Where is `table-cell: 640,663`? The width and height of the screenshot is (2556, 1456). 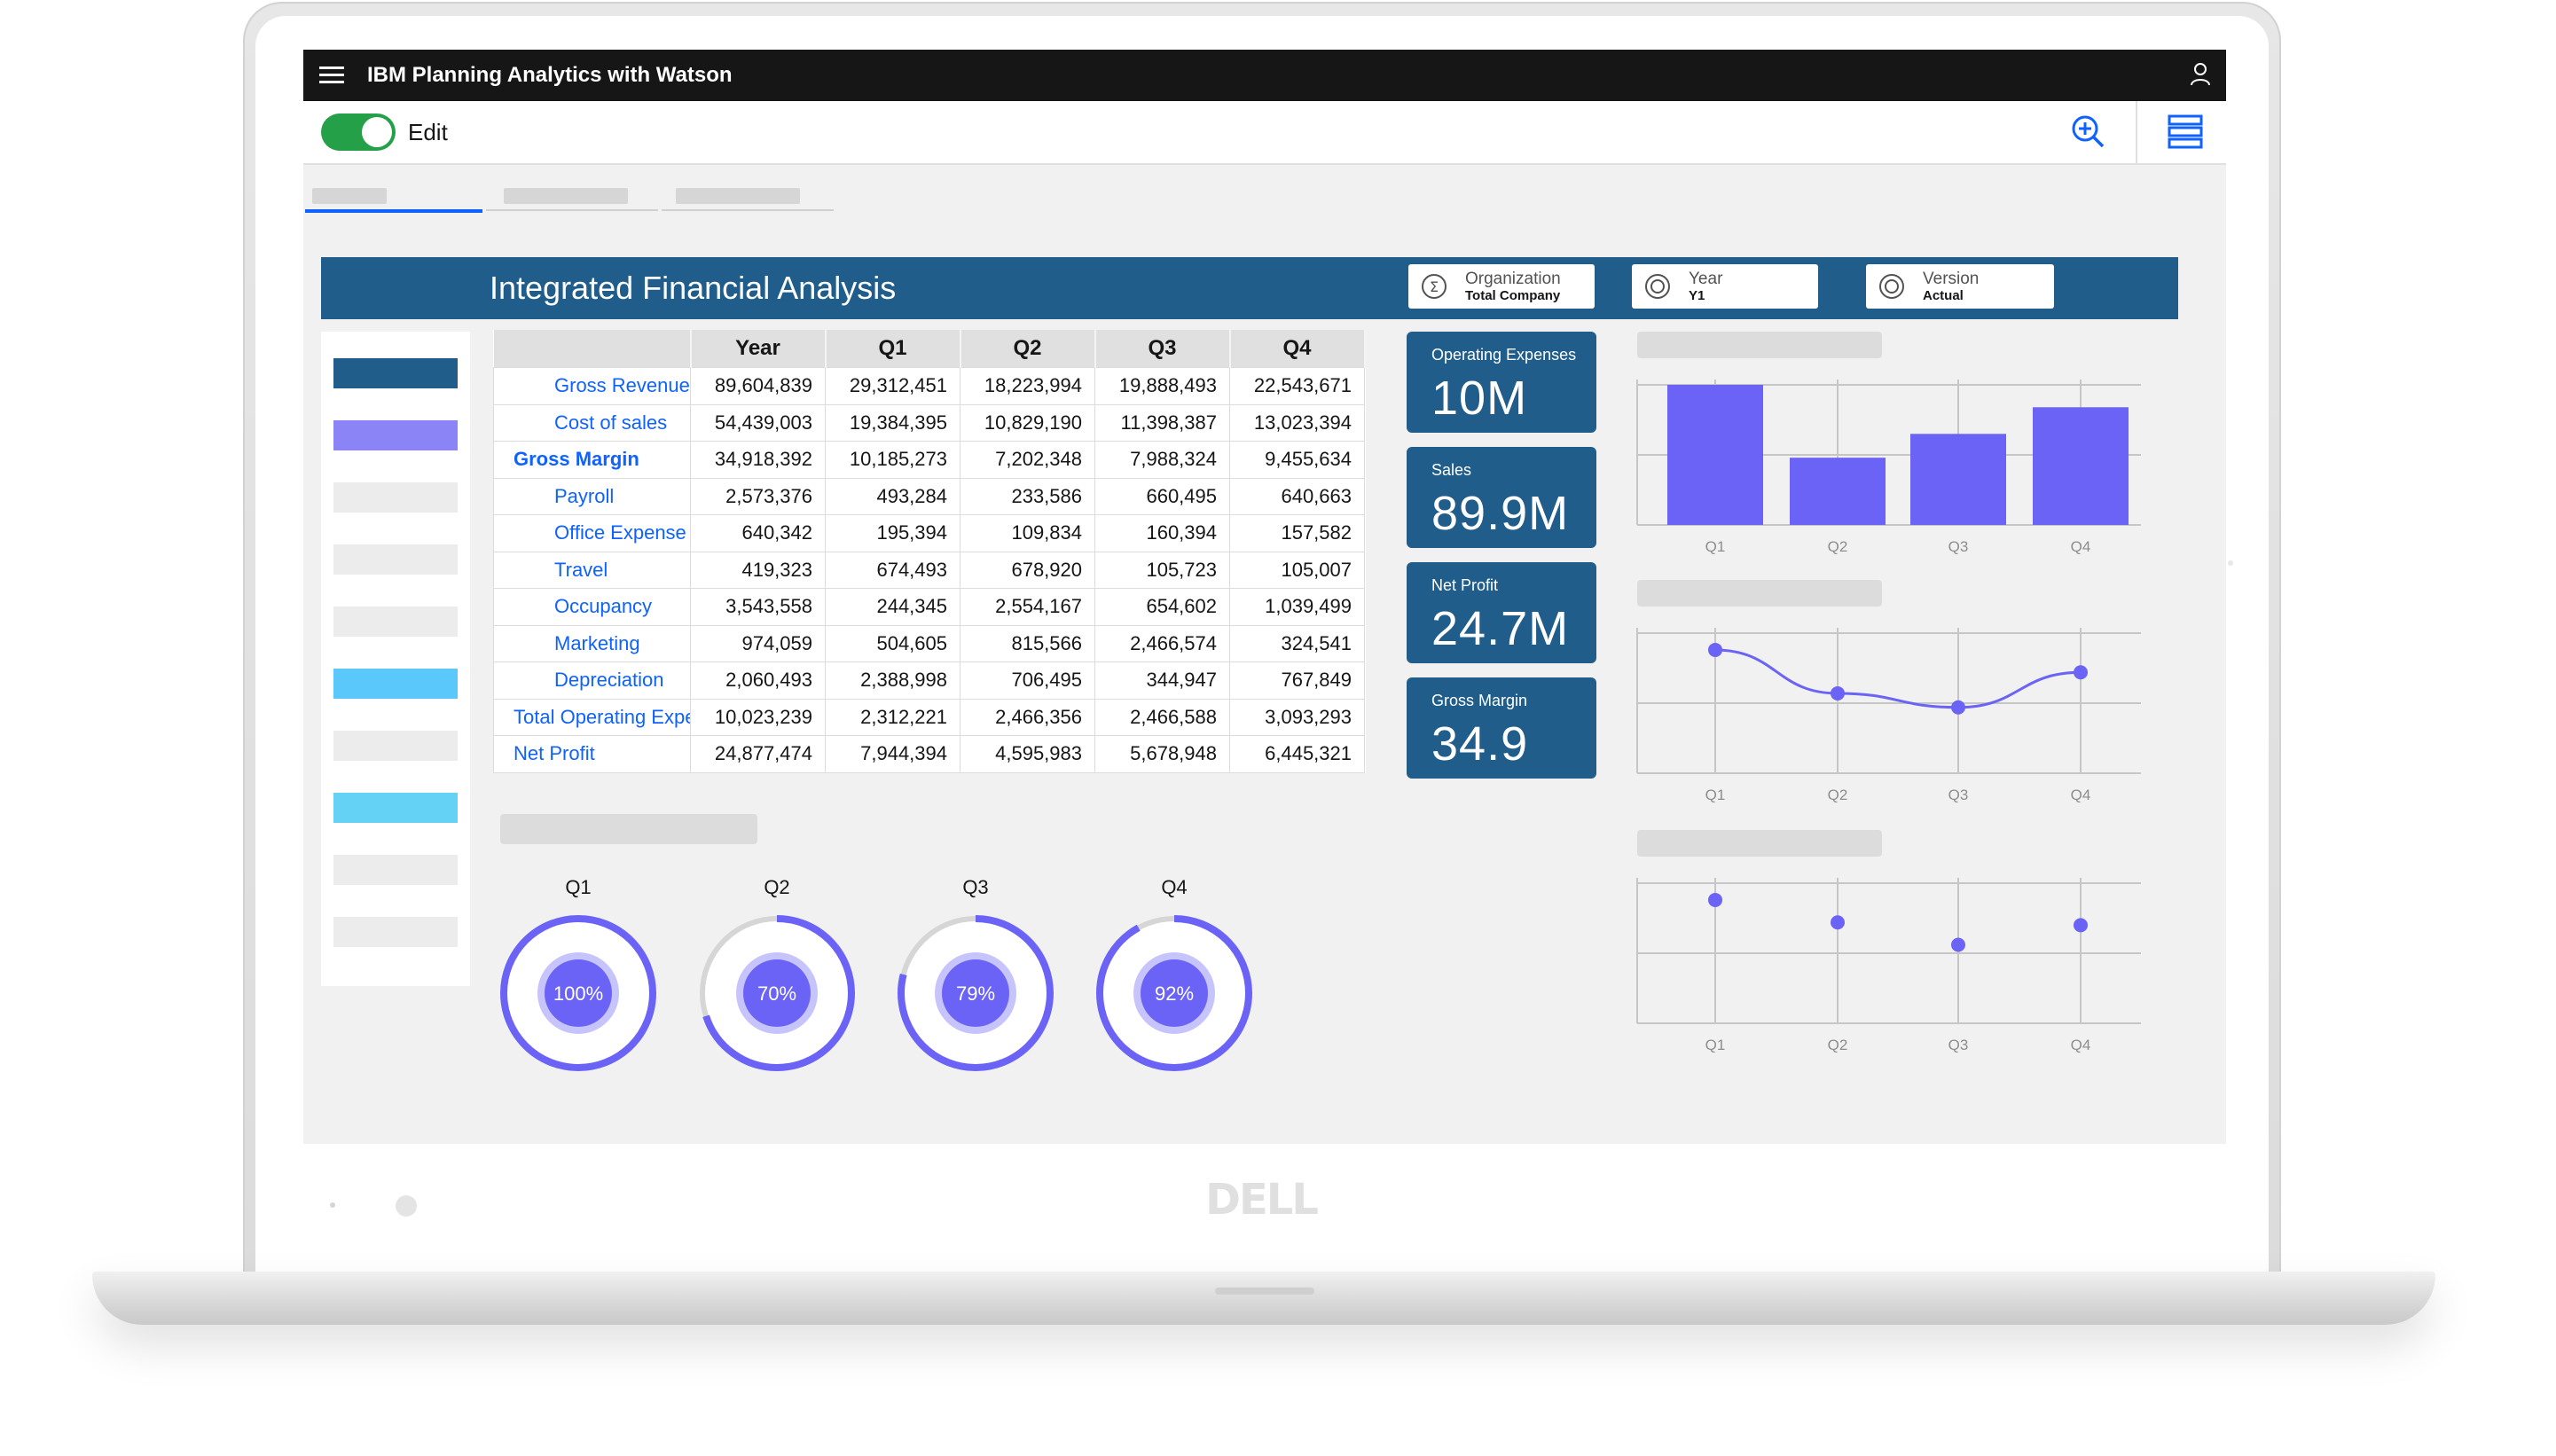
table-cell: 640,663 is located at coordinates (1297, 496).